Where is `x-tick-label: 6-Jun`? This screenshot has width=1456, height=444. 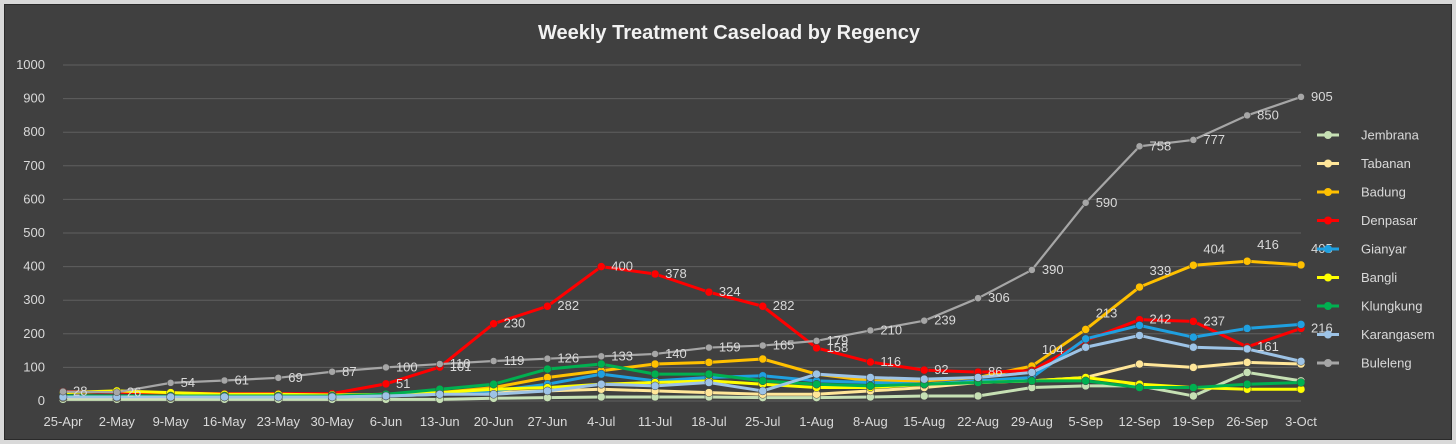 x-tick-label: 6-Jun is located at coordinates (386, 421).